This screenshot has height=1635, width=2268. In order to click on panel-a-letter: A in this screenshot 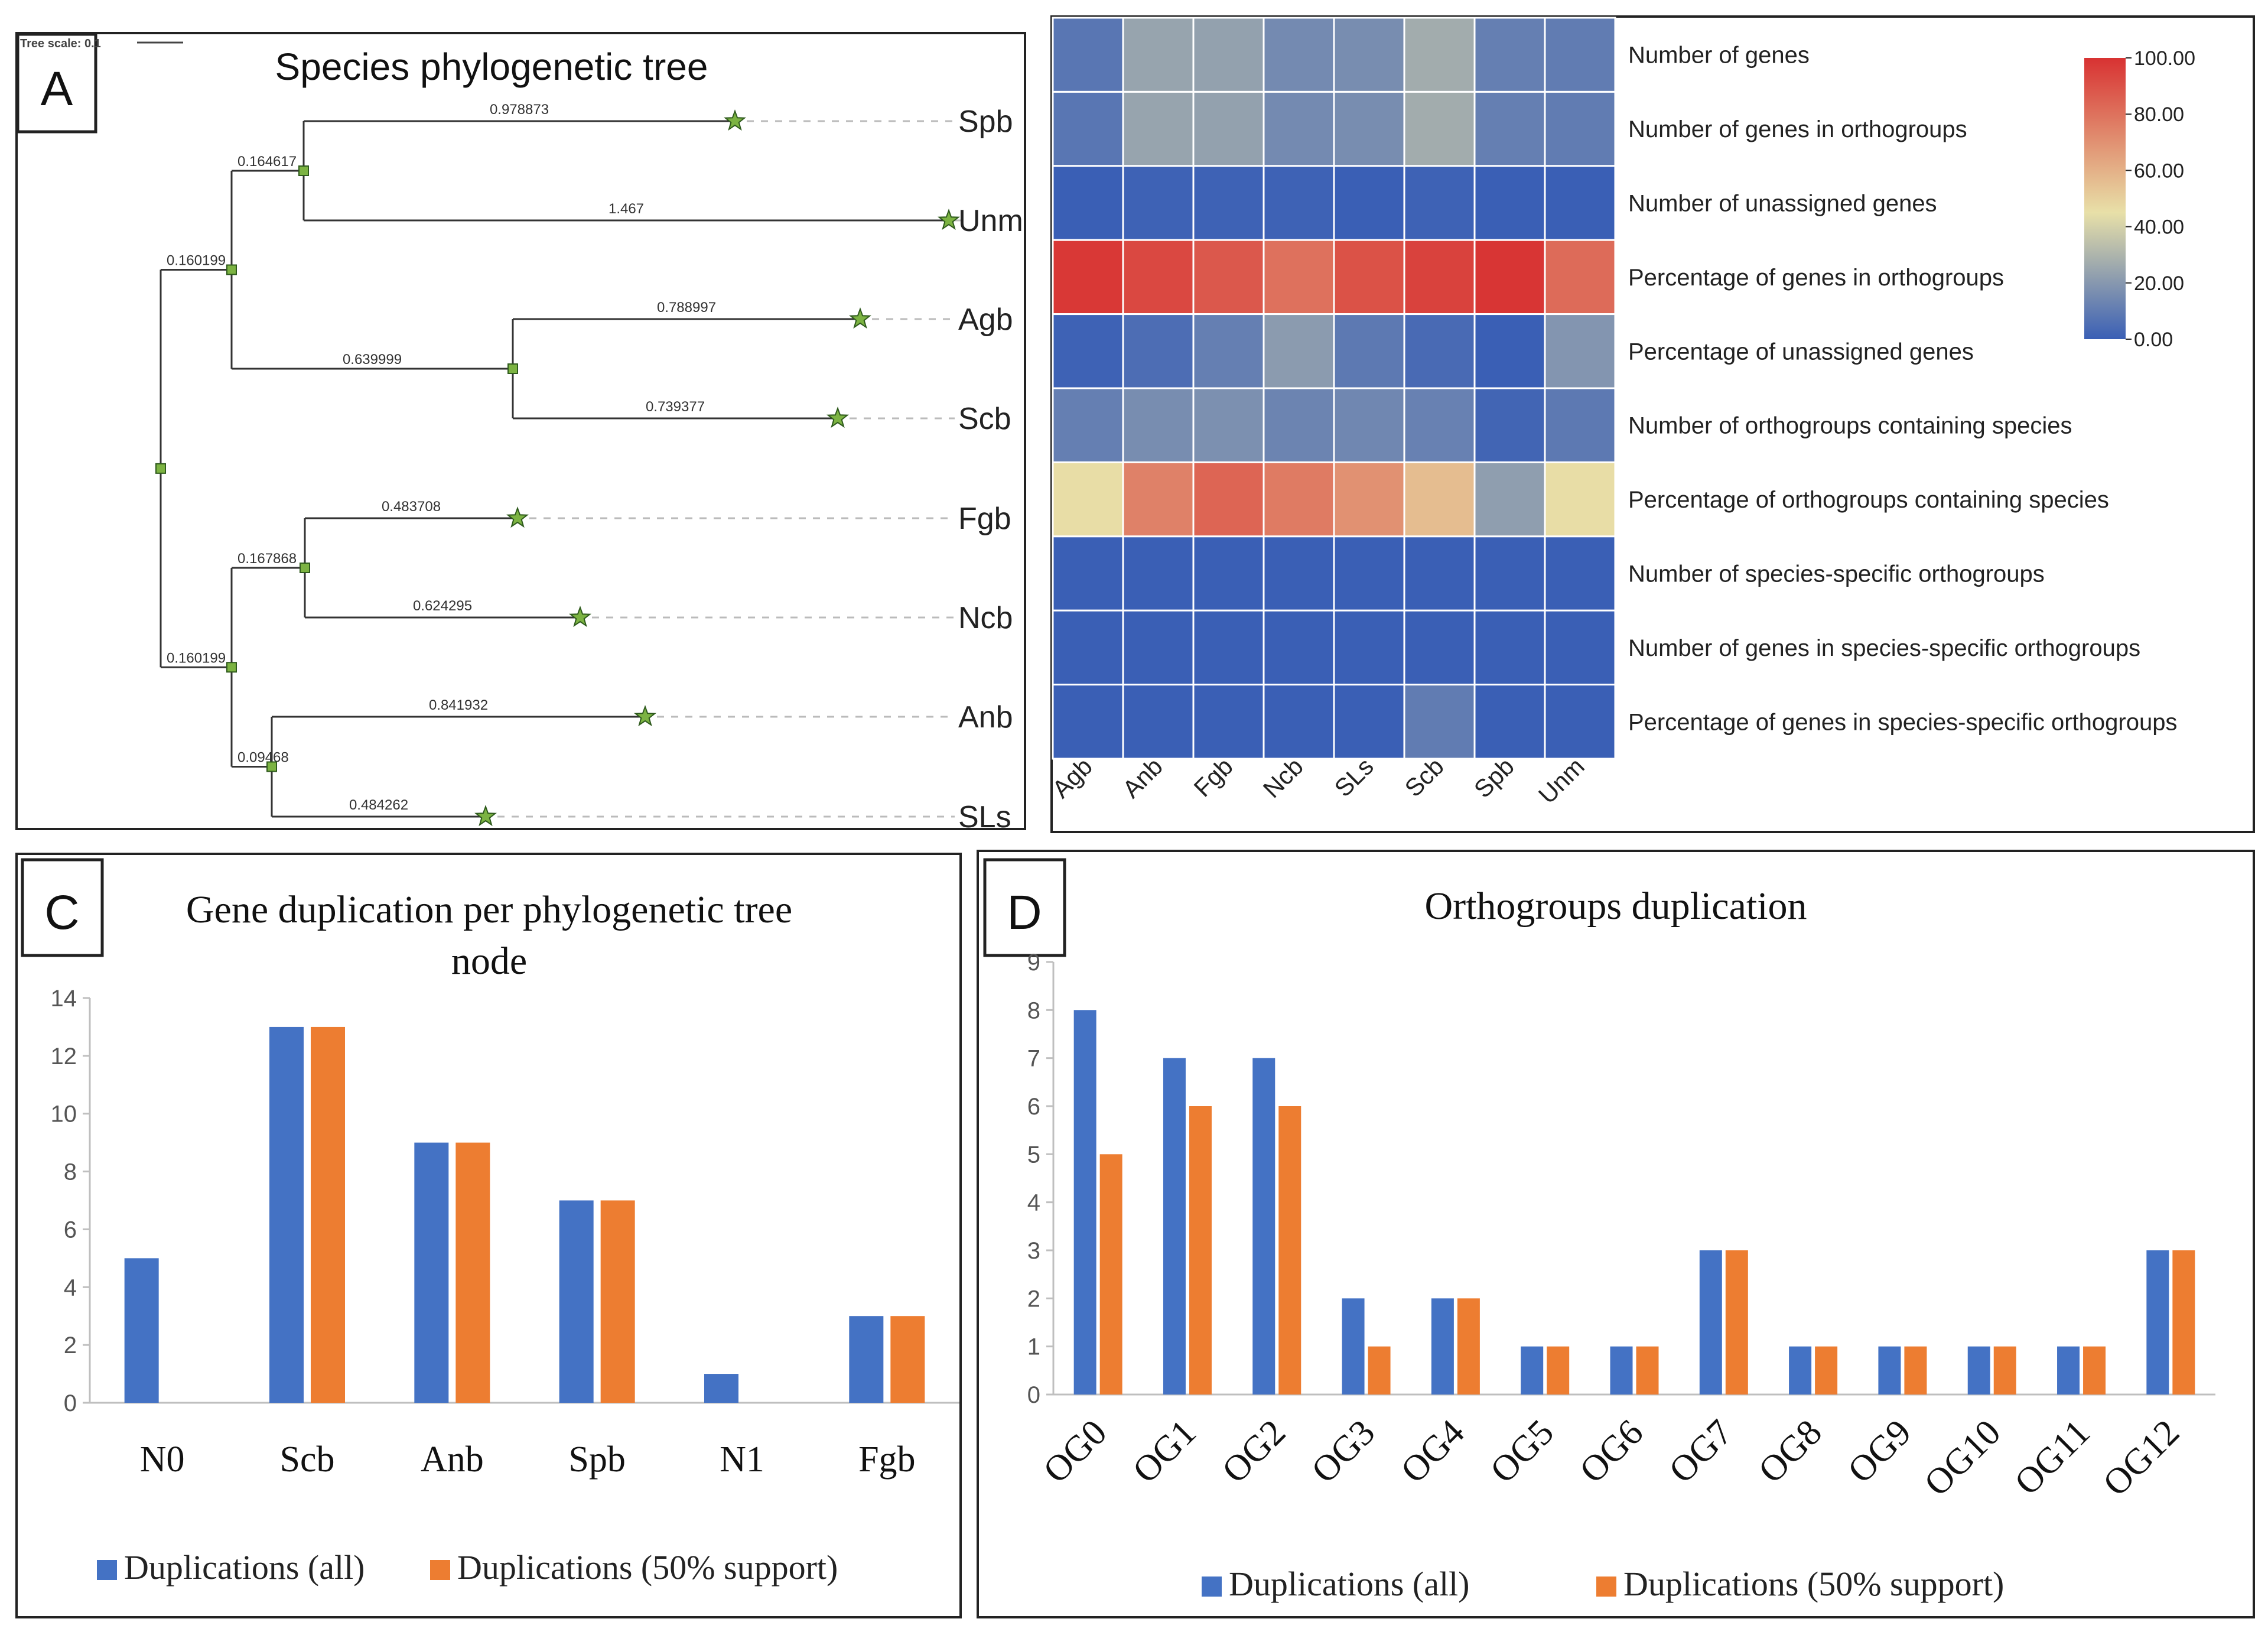, I will do `click(56, 83)`.